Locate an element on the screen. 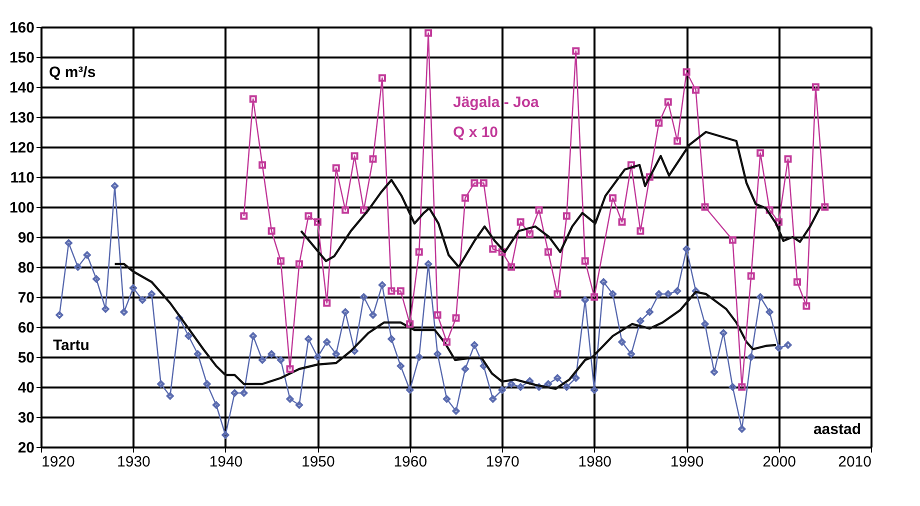 The height and width of the screenshot is (506, 920). y-tick-label: 100 is located at coordinates (21, 208).